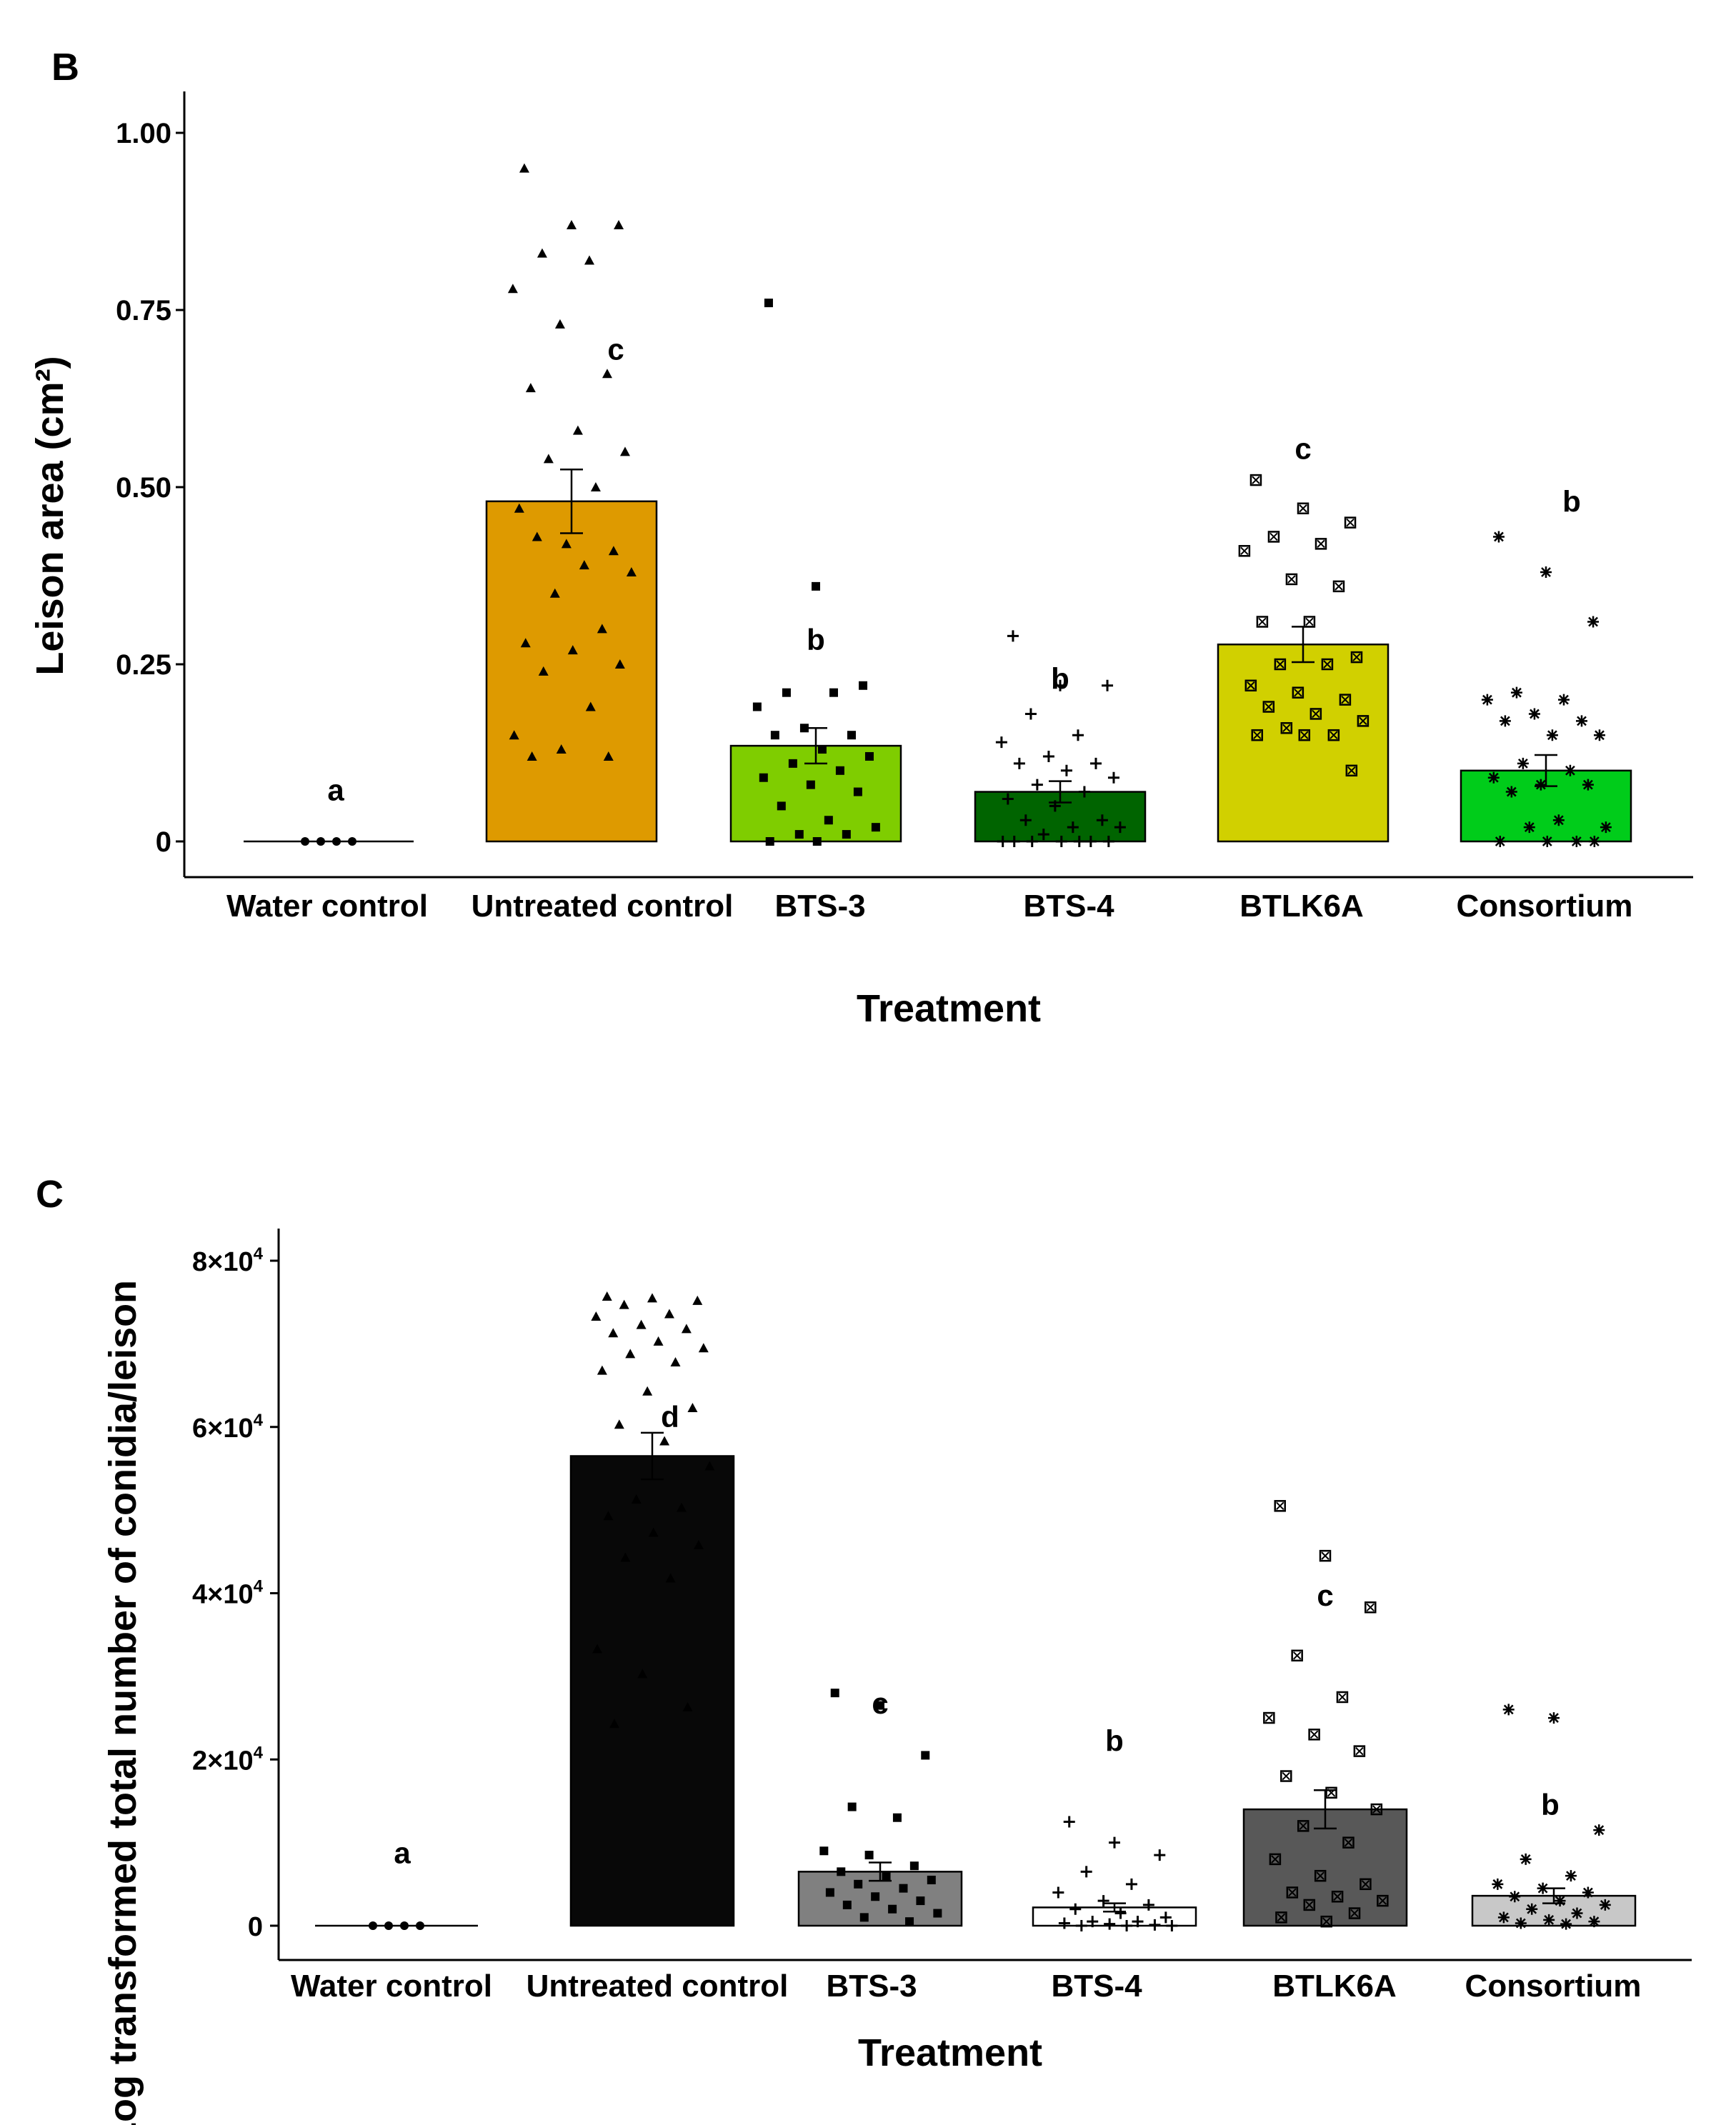 The width and height of the screenshot is (1736, 2125). I want to click on significance-letter: a, so click(402, 1853).